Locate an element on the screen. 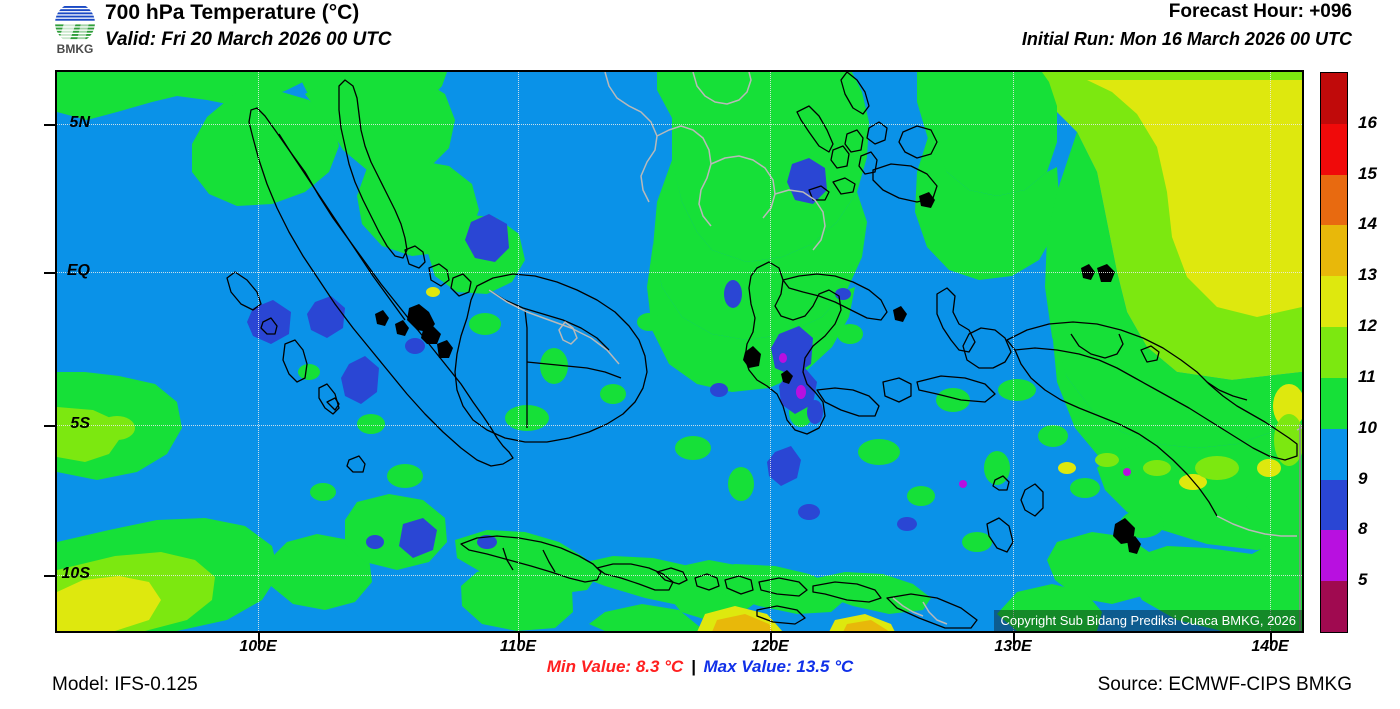  ytick-mark-EQ is located at coordinates (49, 273).